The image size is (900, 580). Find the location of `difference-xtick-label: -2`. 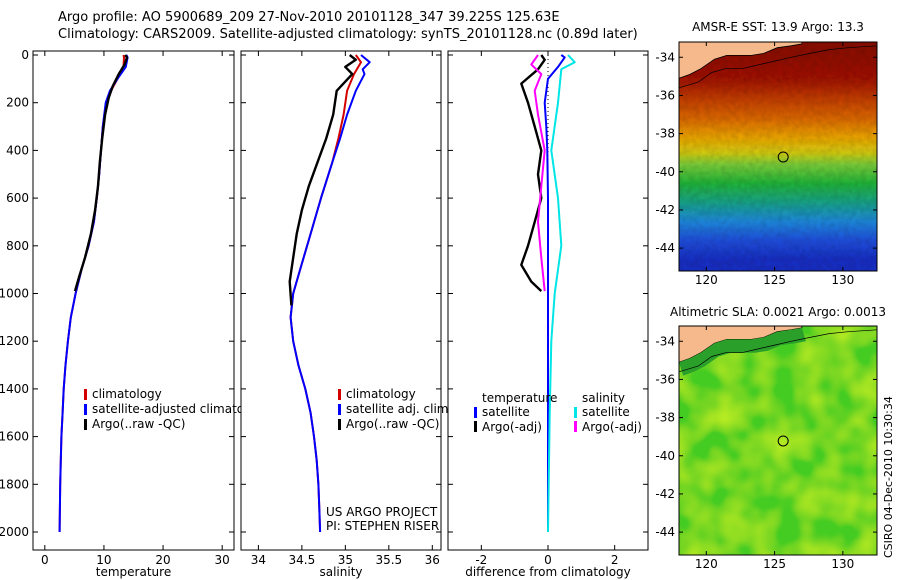

difference-xtick-label: -2 is located at coordinates (481, 560).